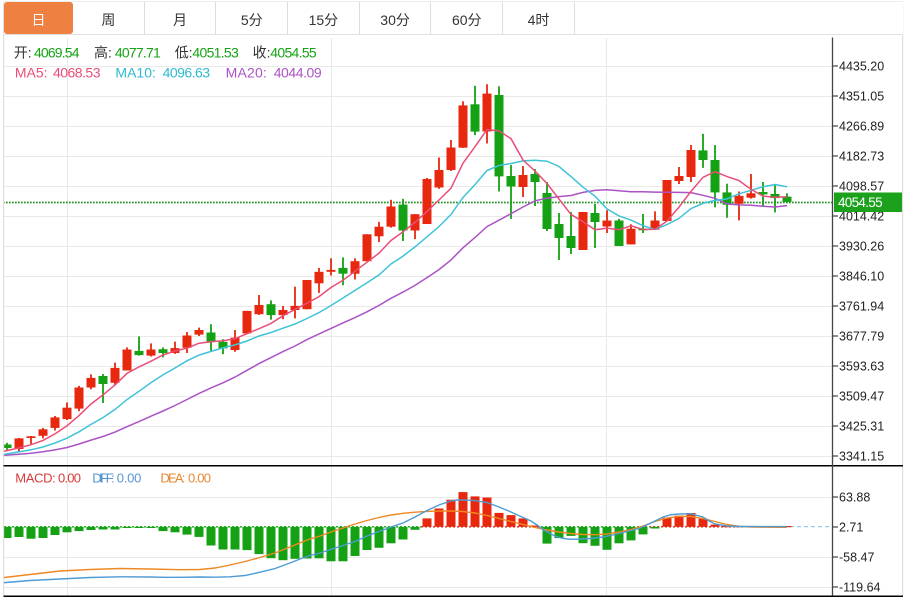  What do you see at coordinates (861, 426) in the screenshot?
I see `svg-text: 3425.31` at bounding box center [861, 426].